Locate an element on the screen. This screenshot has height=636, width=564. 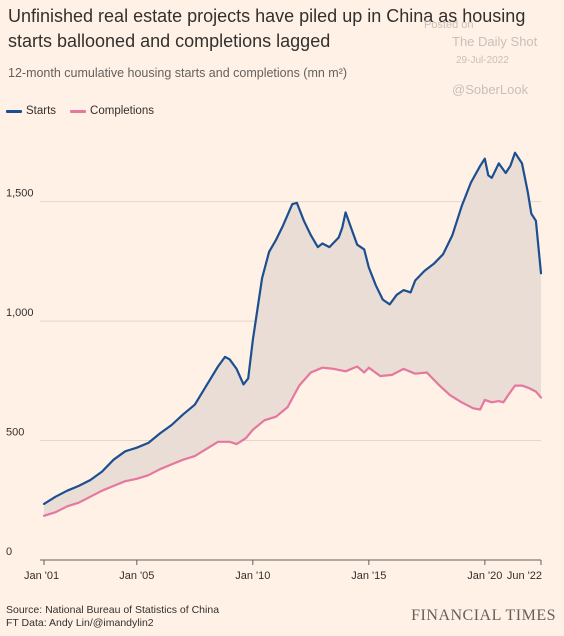
x-tick-label: Jan '05 is located at coordinates (136, 576).